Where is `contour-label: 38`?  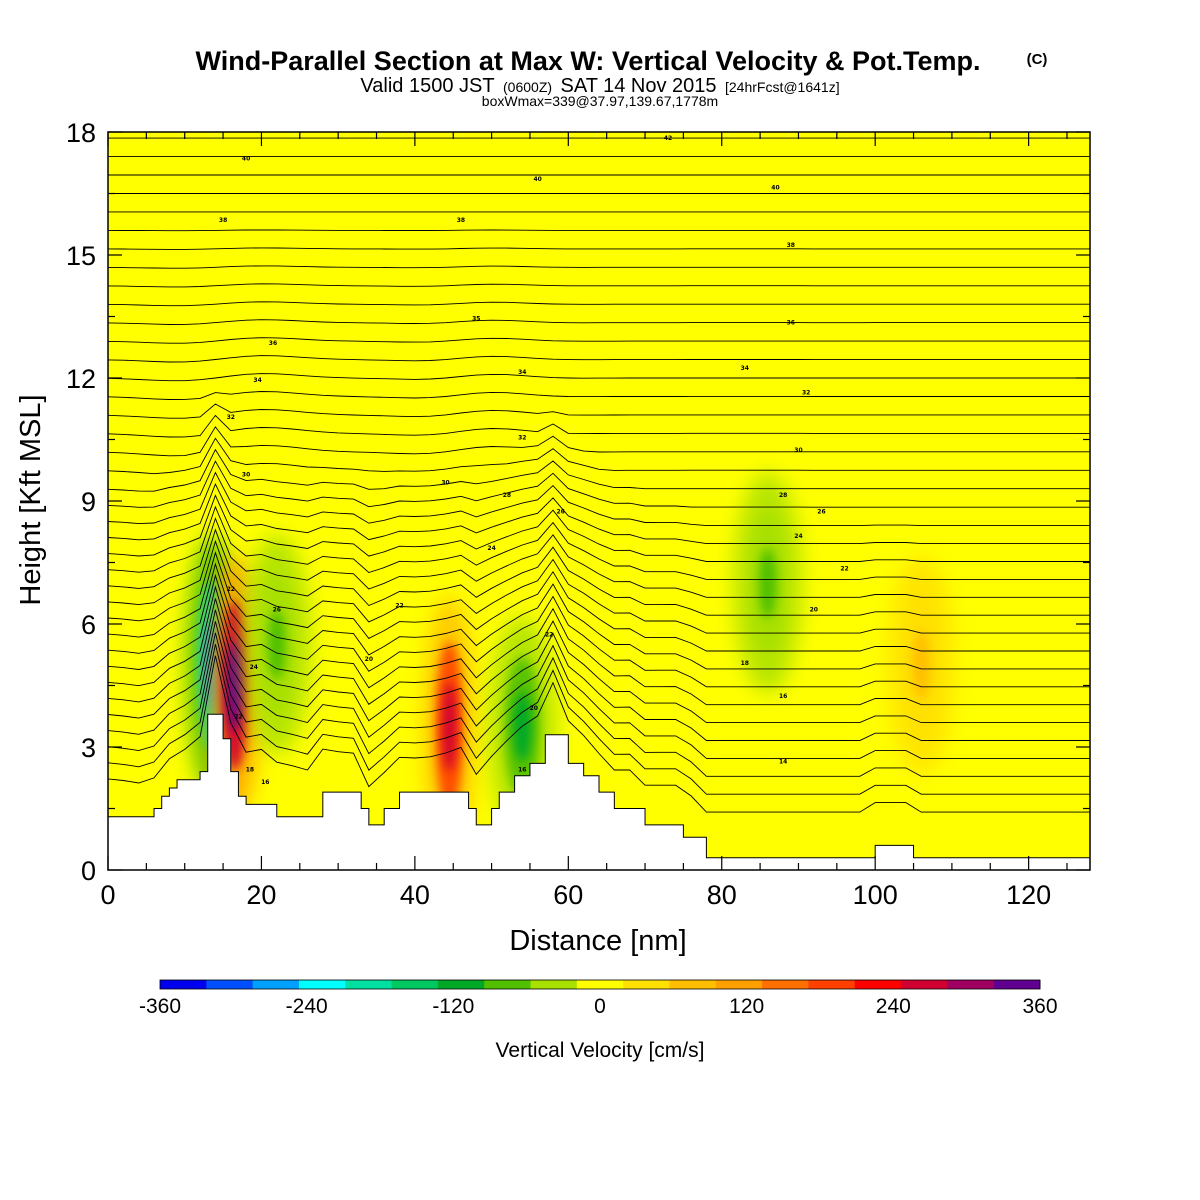
contour-label: 38 is located at coordinates (223, 220).